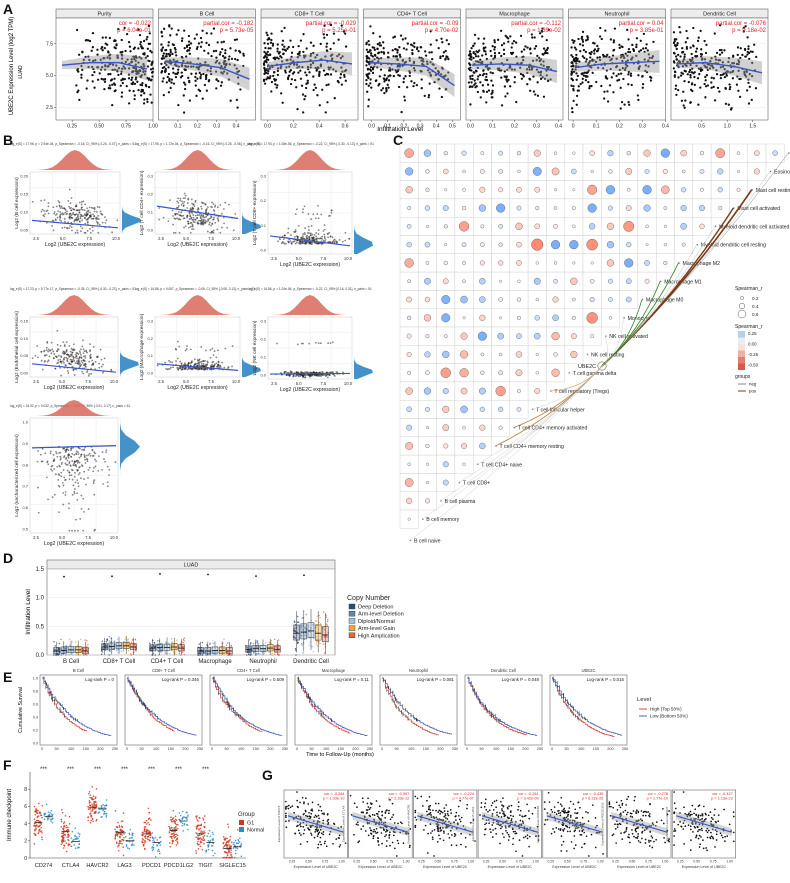 The height and width of the screenshot is (883, 790). What do you see at coordinates (177, 127) in the screenshot?
I see `panel-a-xtick-label: 0.1` at bounding box center [177, 127].